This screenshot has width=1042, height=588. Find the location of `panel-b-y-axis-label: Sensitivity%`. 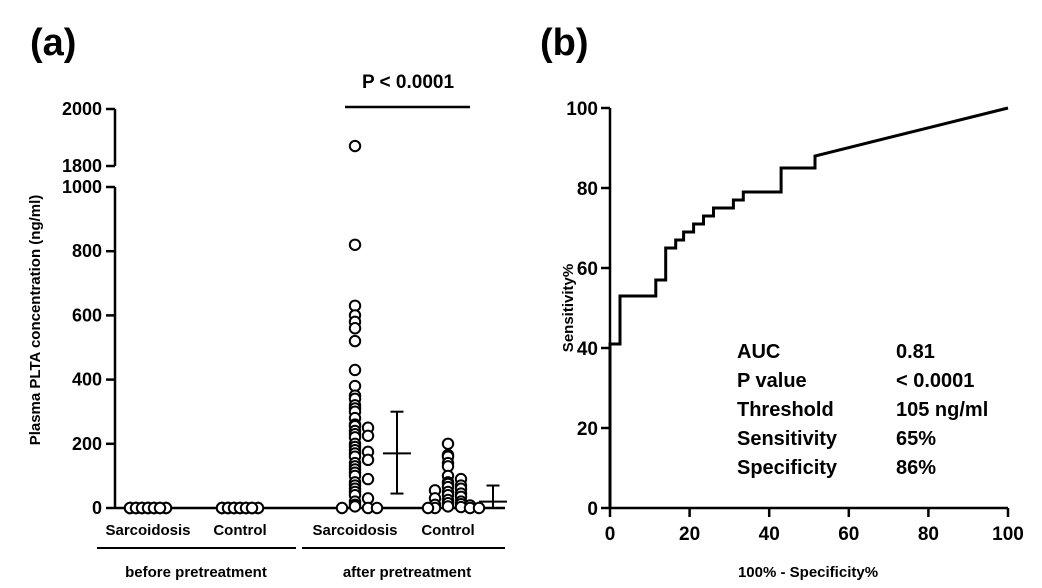

panel-b-y-axis-label: Sensitivity% is located at coordinates (568, 308).